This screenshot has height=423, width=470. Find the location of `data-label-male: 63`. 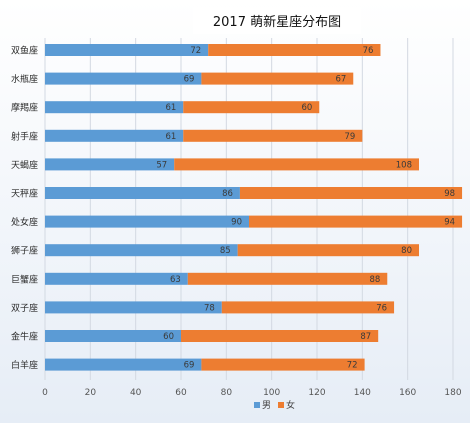

data-label-male: 63 is located at coordinates (175, 280).